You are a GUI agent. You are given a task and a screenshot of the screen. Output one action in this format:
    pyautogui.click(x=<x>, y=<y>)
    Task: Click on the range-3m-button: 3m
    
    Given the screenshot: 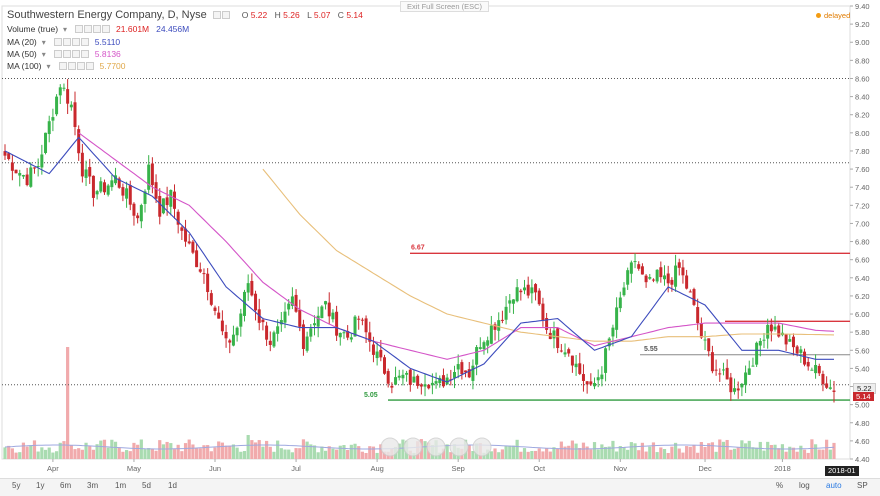 What is the action you would take?
    pyautogui.click(x=93, y=485)
    